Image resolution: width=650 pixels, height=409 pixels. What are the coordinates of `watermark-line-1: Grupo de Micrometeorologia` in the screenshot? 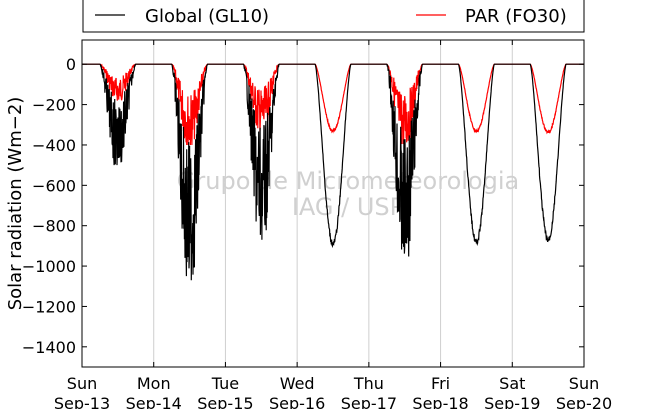 It's located at (348, 181).